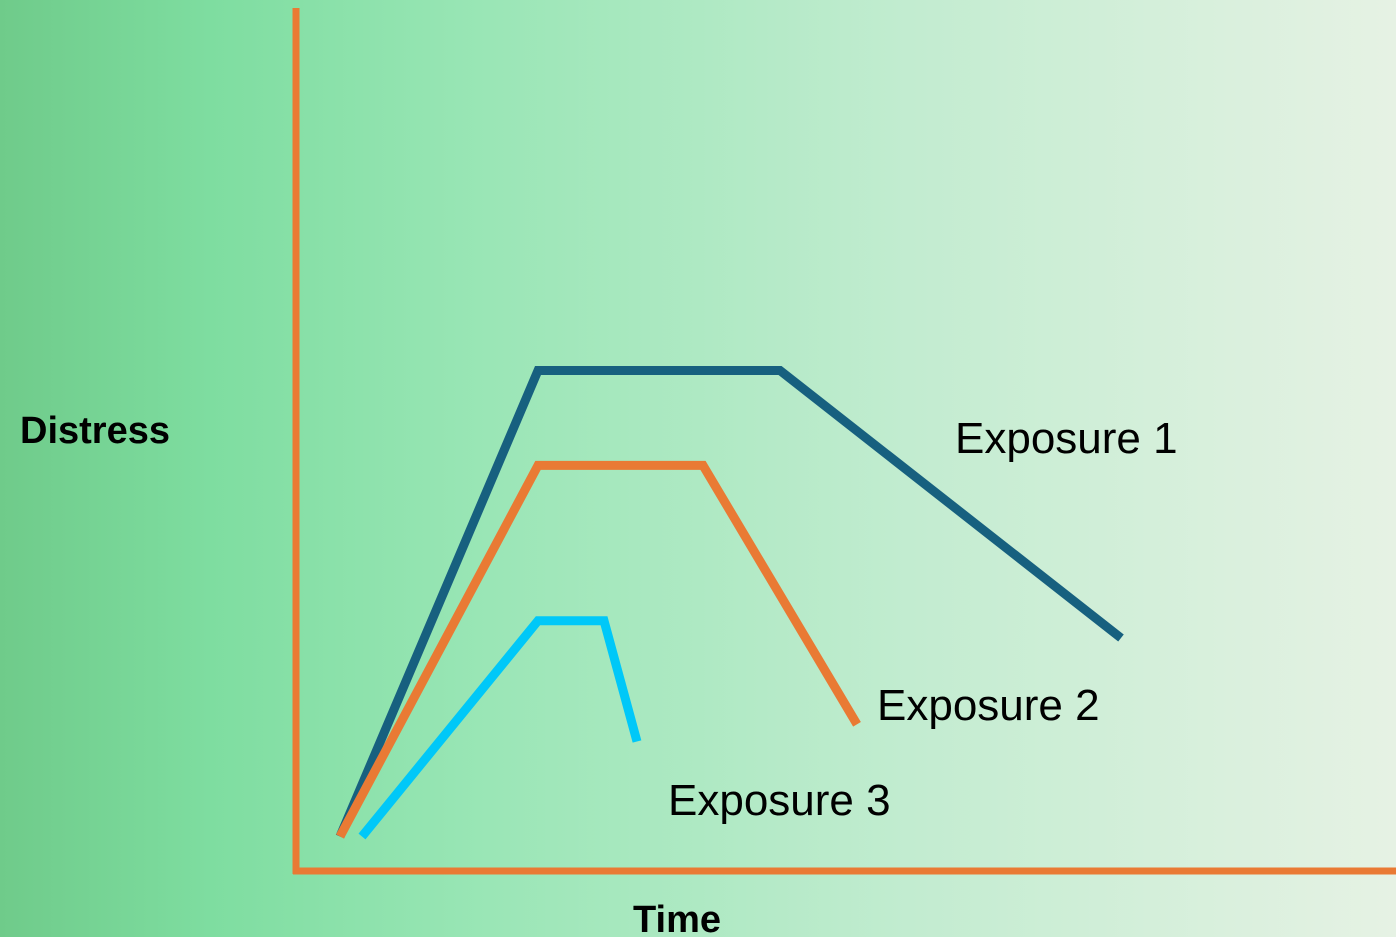 Image resolution: width=1396 pixels, height=937 pixels. What do you see at coordinates (500, 728) in the screenshot?
I see `exposure-3-line` at bounding box center [500, 728].